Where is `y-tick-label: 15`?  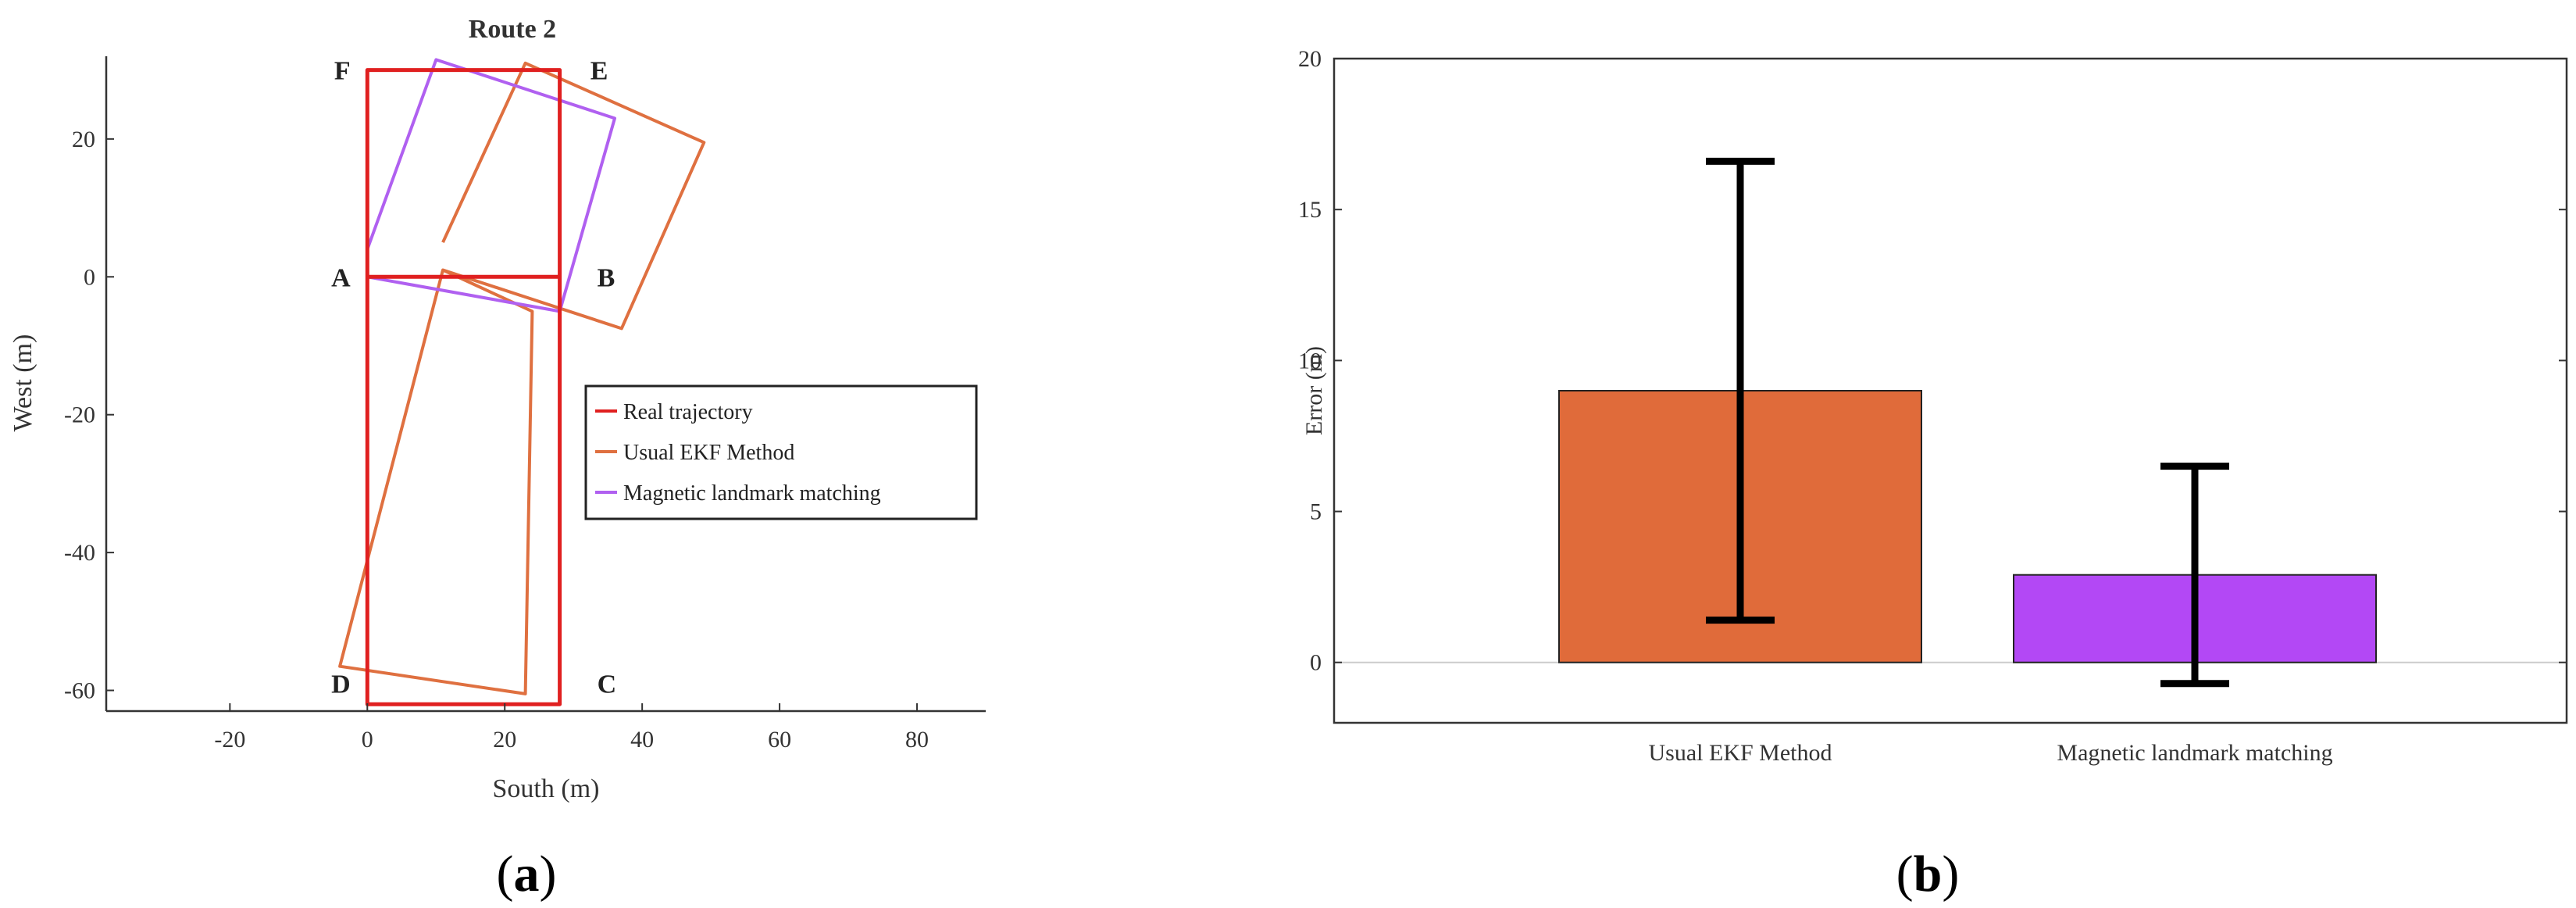
y-tick-label: 15 is located at coordinates (1310, 210).